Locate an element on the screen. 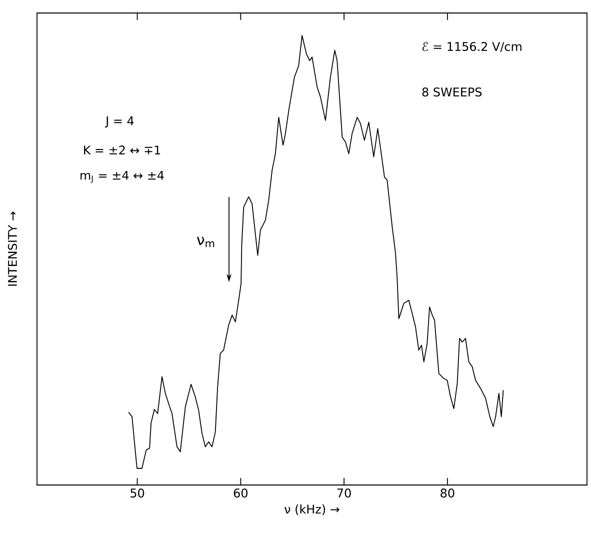 This screenshot has height=533, width=591. annotation: ℰ = 1156.2 V/cm is located at coordinates (472, 47).